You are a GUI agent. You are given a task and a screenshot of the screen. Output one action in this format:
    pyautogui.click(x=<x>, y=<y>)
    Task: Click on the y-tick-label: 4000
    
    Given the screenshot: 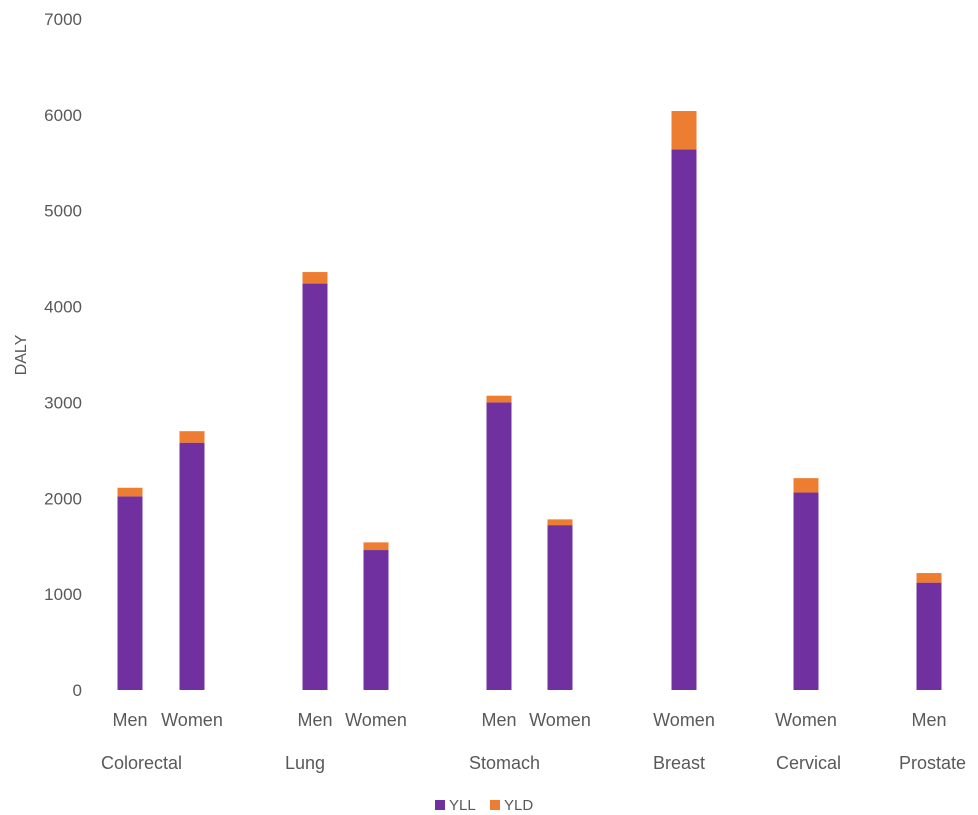 What is the action you would take?
    pyautogui.click(x=63, y=307)
    